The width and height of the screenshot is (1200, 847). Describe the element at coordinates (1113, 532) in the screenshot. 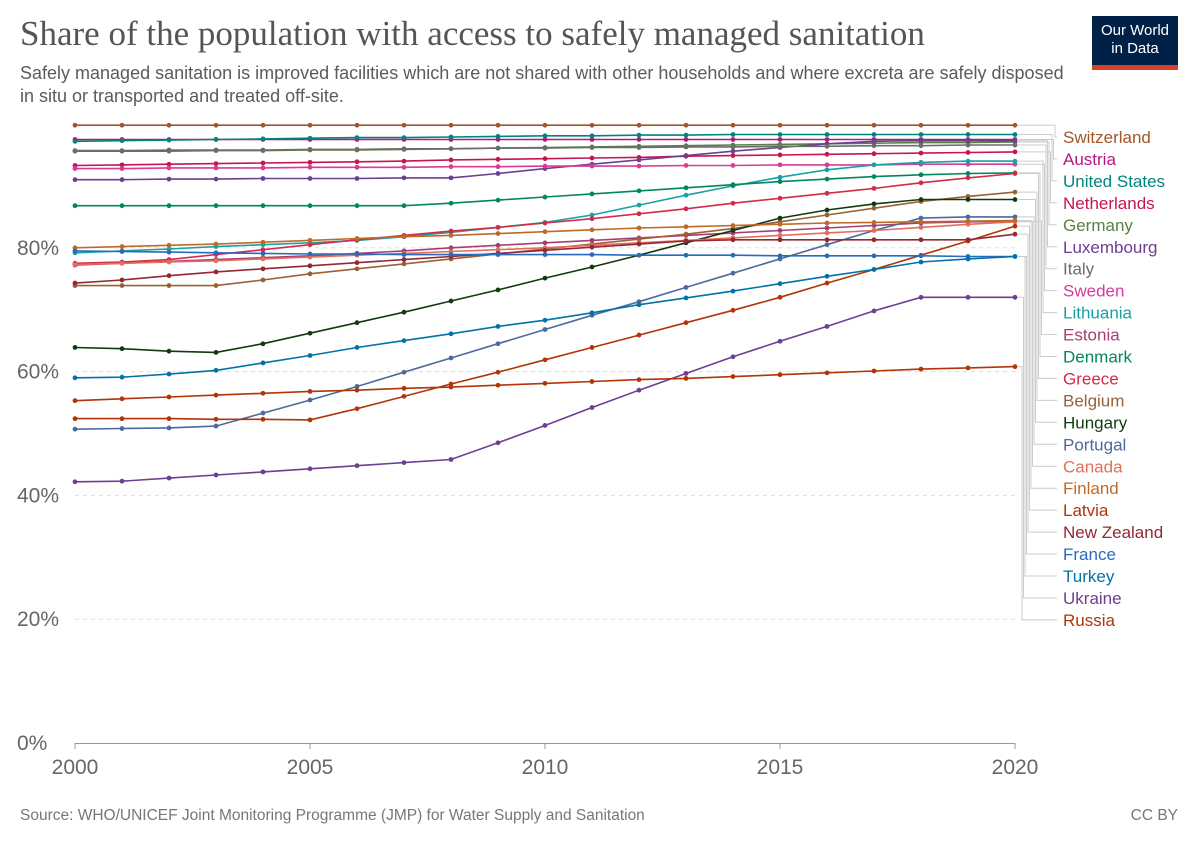

I see `legend-item-new-zealand: New Zealand` at that location.